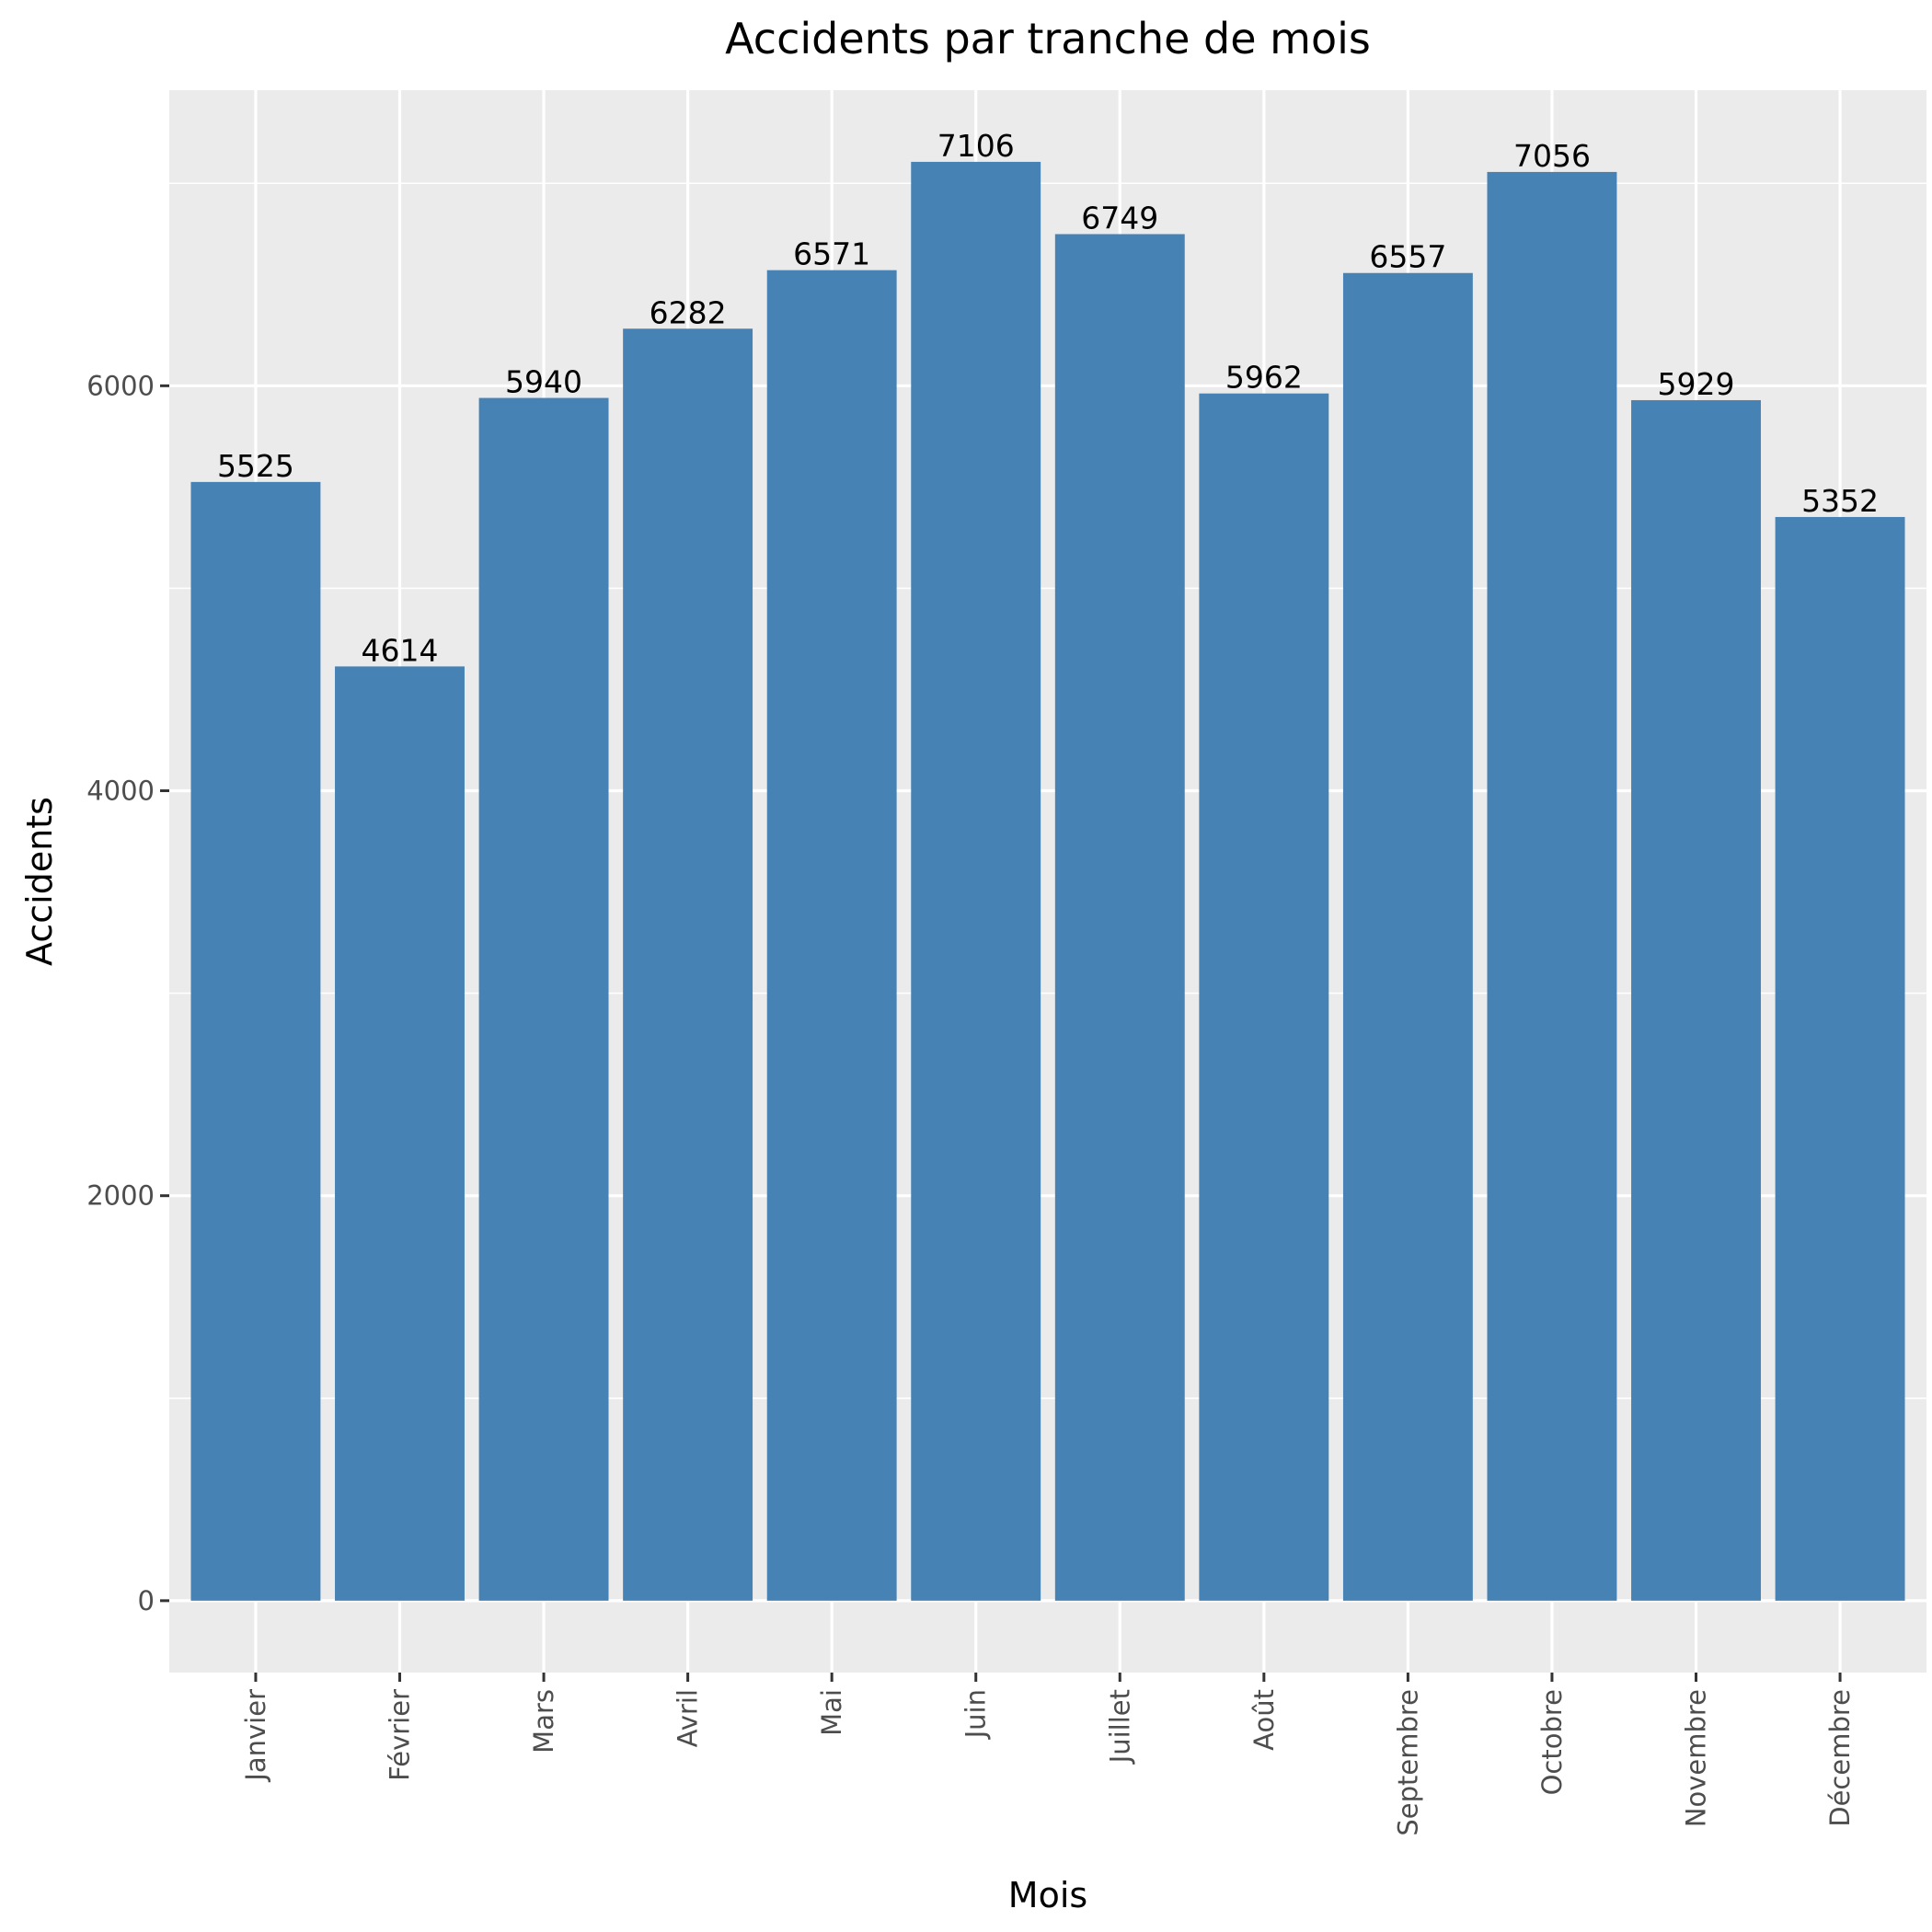 The image size is (1932, 1932). What do you see at coordinates (1264, 378) in the screenshot?
I see `data-label: 5962` at bounding box center [1264, 378].